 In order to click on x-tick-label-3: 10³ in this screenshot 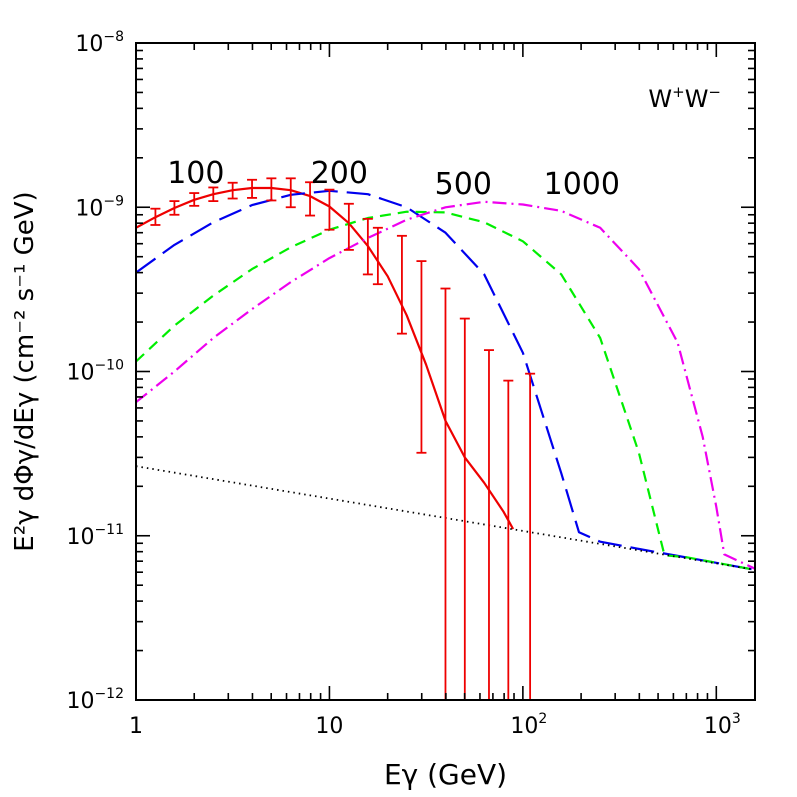, I will do `click(722, 725)`.